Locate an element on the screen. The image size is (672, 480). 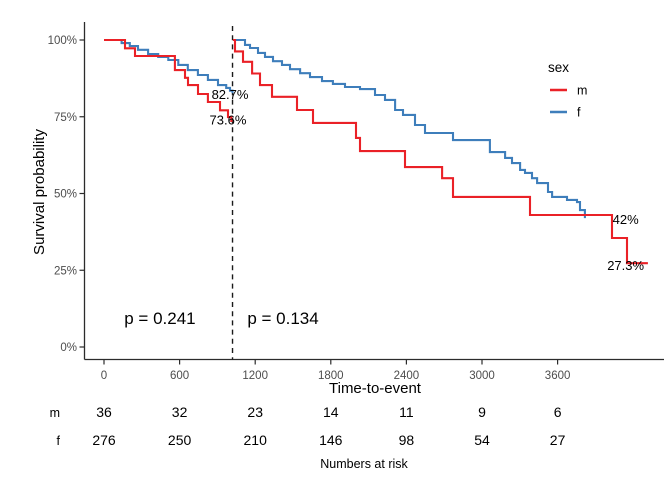
x-tick-label: 0 is located at coordinates (104, 376).